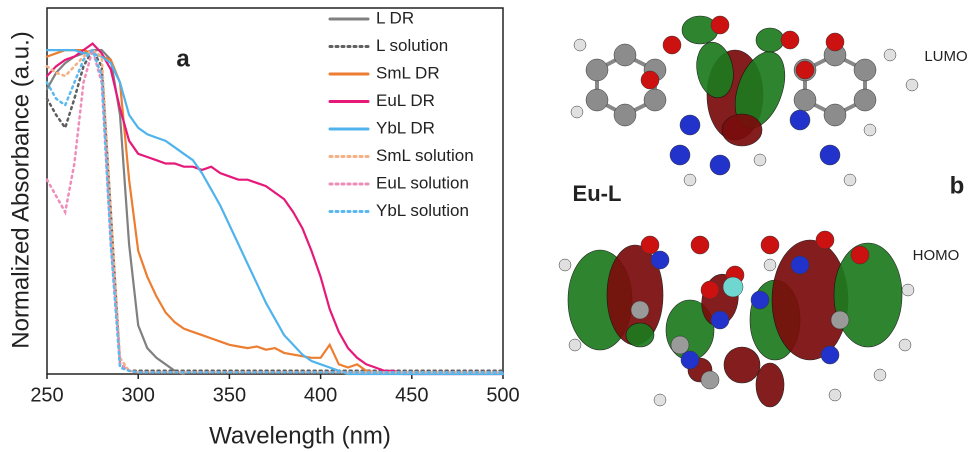  I want to click on x-tick-label: 400, so click(320, 395).